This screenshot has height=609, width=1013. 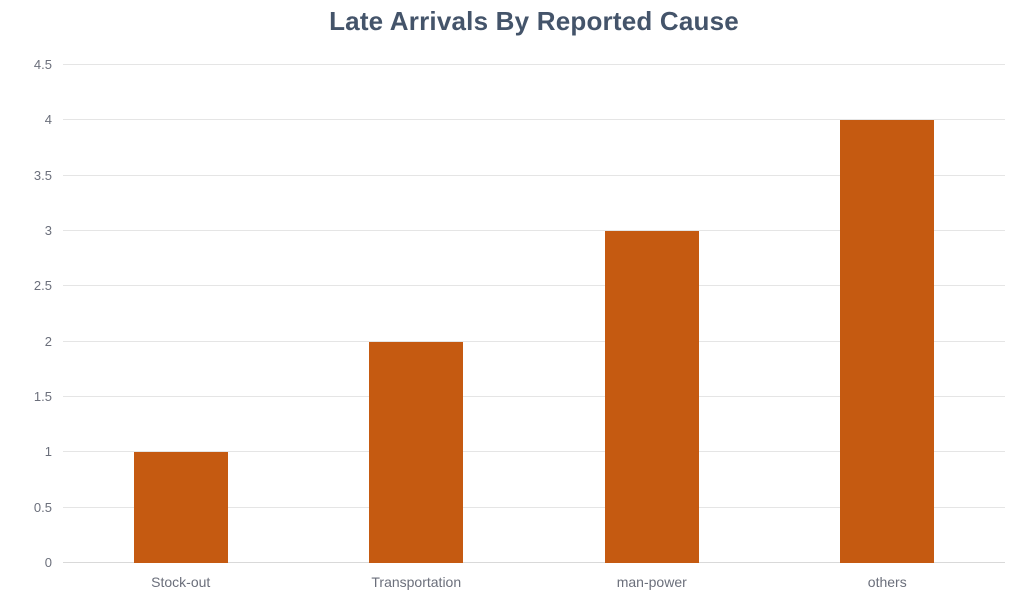 I want to click on bar-stock-out, so click(x=180, y=507).